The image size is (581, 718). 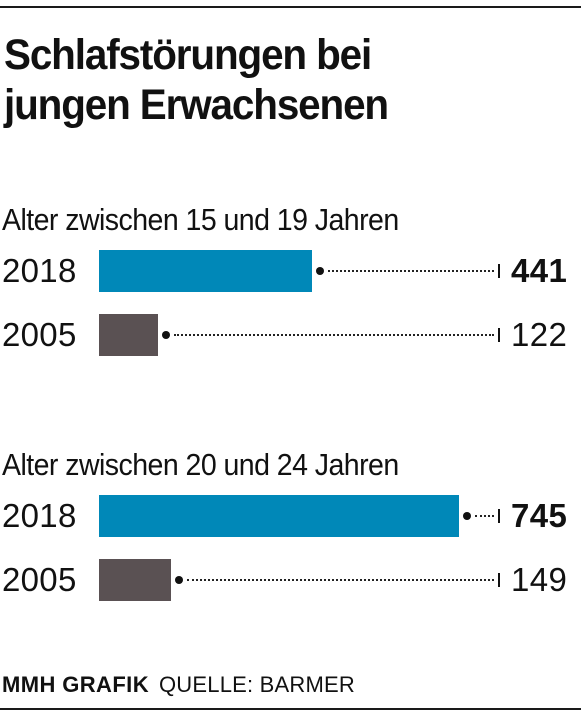 I want to click on top-rule, so click(x=290, y=7).